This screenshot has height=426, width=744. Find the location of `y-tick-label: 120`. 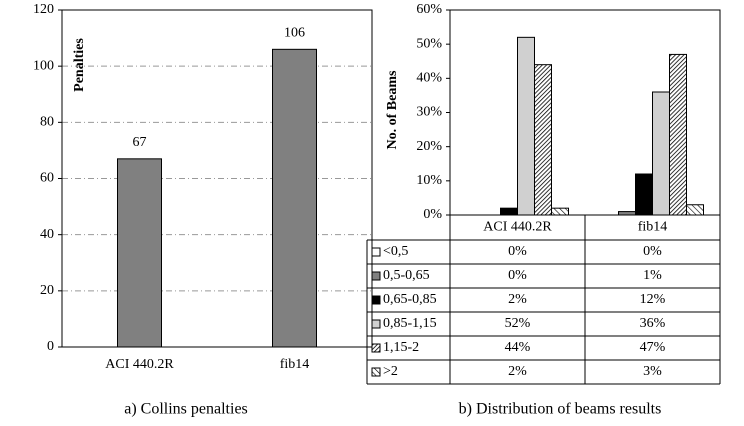

y-tick-label: 120 is located at coordinates (43, 9).